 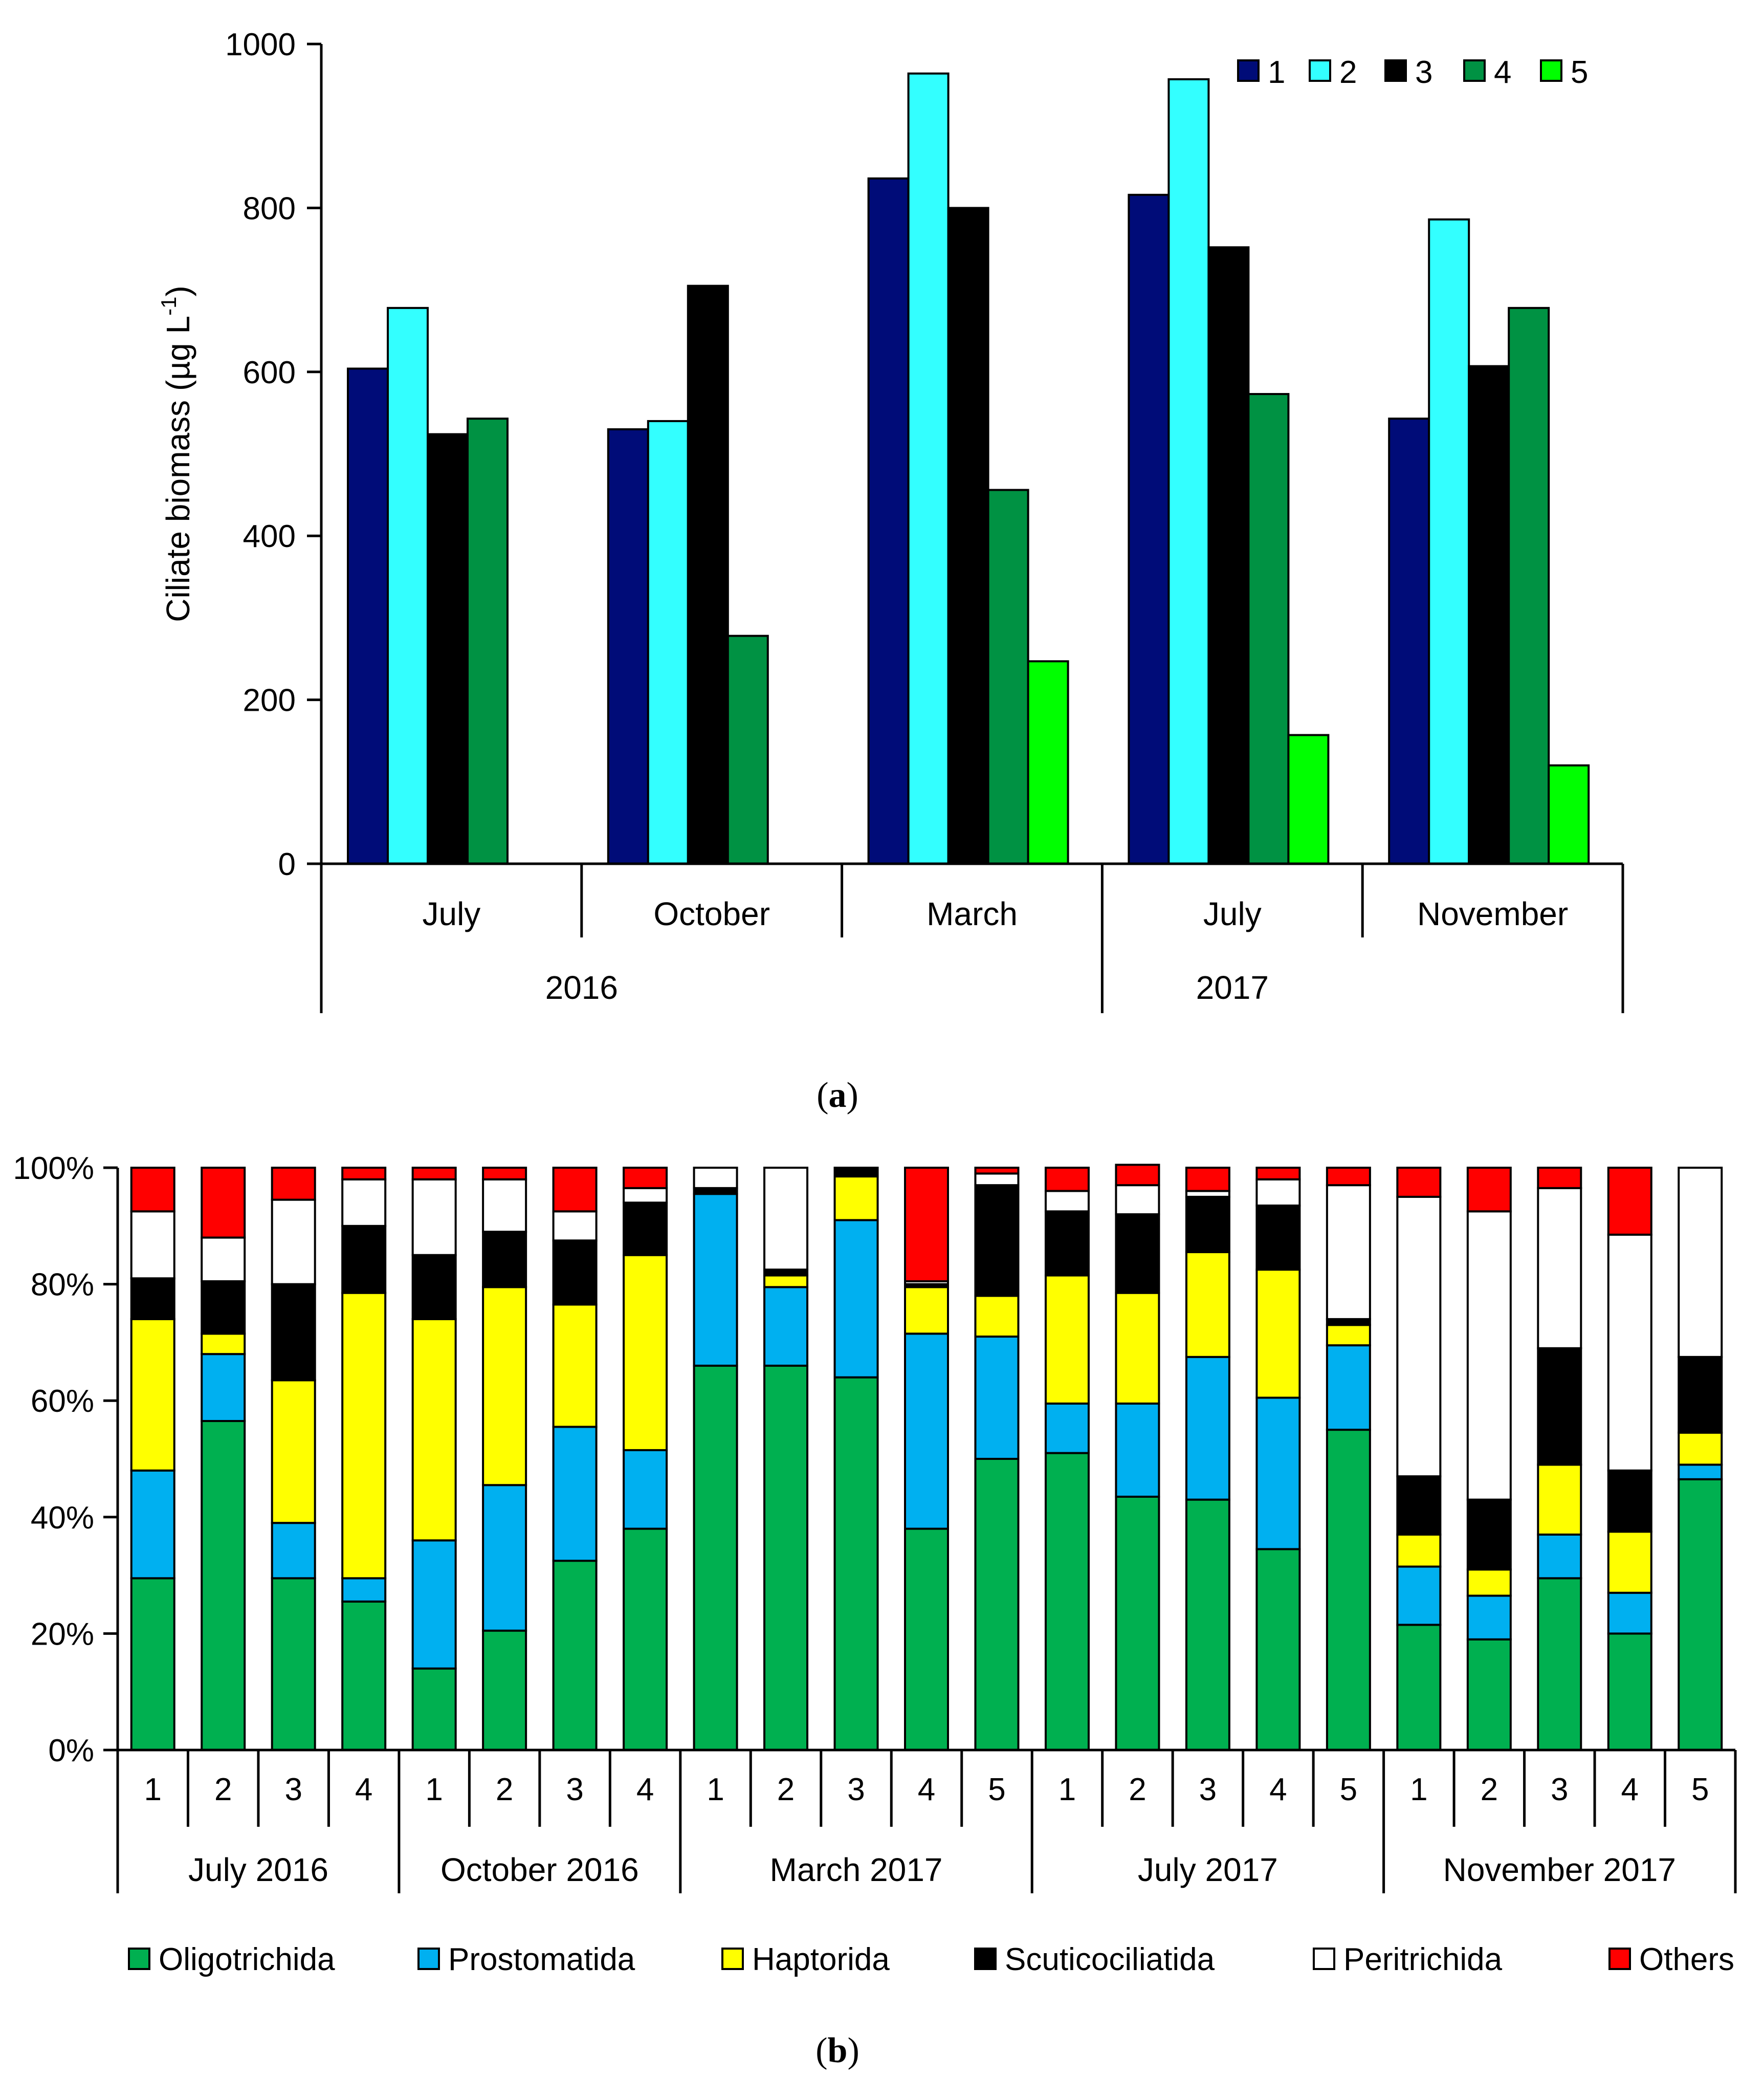 I want to click on chart-b-caption-letter: b, so click(x=838, y=2050).